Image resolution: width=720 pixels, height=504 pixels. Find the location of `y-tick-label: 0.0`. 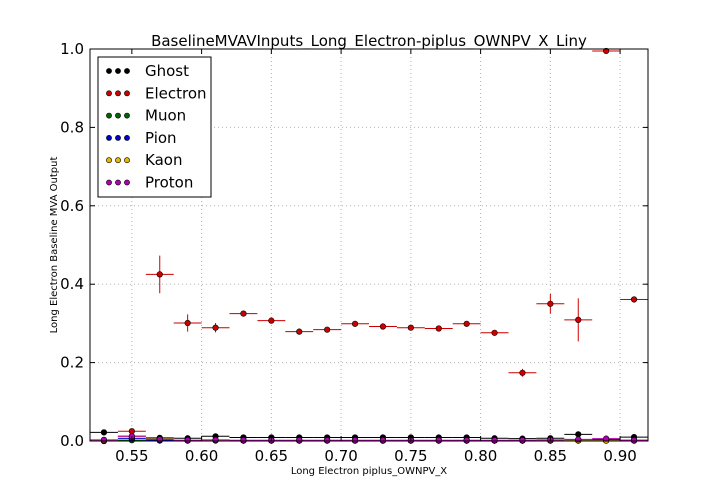

y-tick-label: 0.0 is located at coordinates (72, 441).